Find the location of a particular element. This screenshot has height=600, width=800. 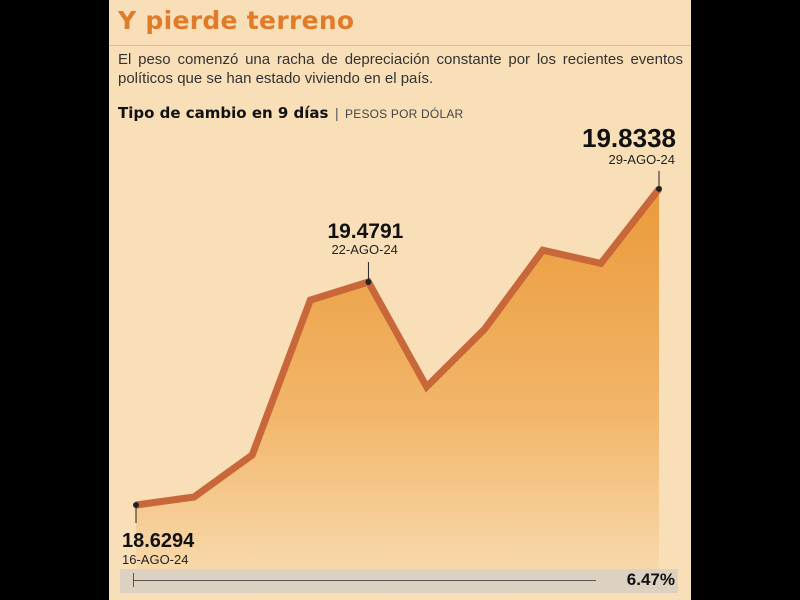

annotation-value: 19.4791 is located at coordinates (365, 231).